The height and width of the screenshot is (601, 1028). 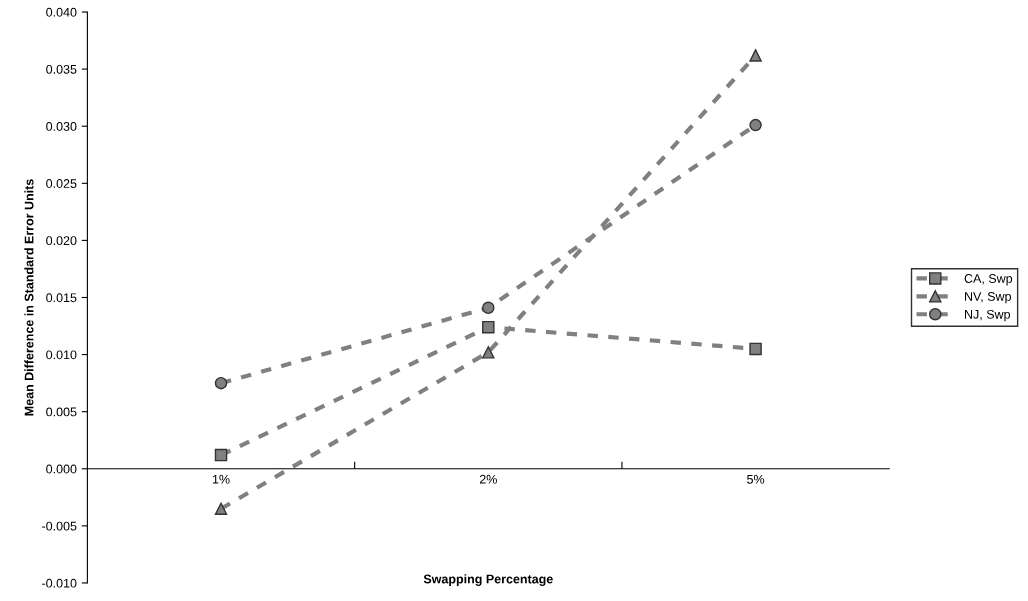 What do you see at coordinates (61, 126) in the screenshot?
I see `y-tick-label: 0.030` at bounding box center [61, 126].